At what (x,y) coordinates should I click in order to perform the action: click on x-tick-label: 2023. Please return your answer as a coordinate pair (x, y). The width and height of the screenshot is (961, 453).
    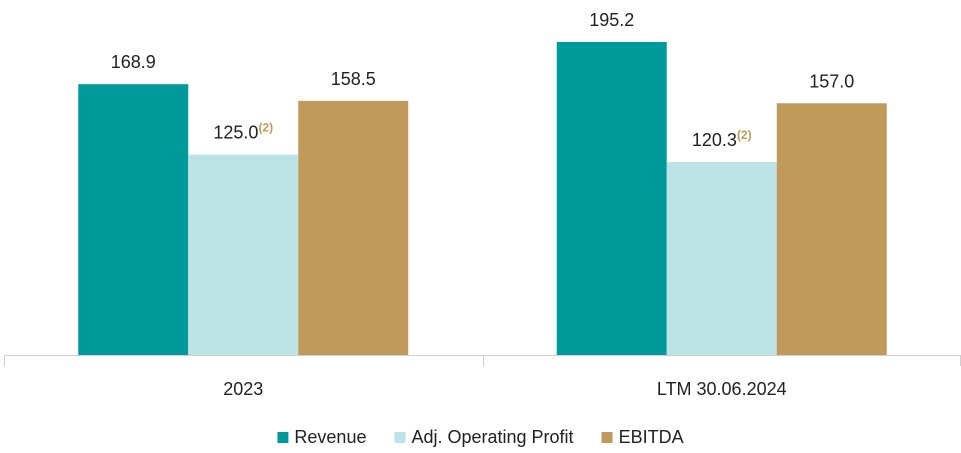
    Looking at the image, I should click on (243, 389).